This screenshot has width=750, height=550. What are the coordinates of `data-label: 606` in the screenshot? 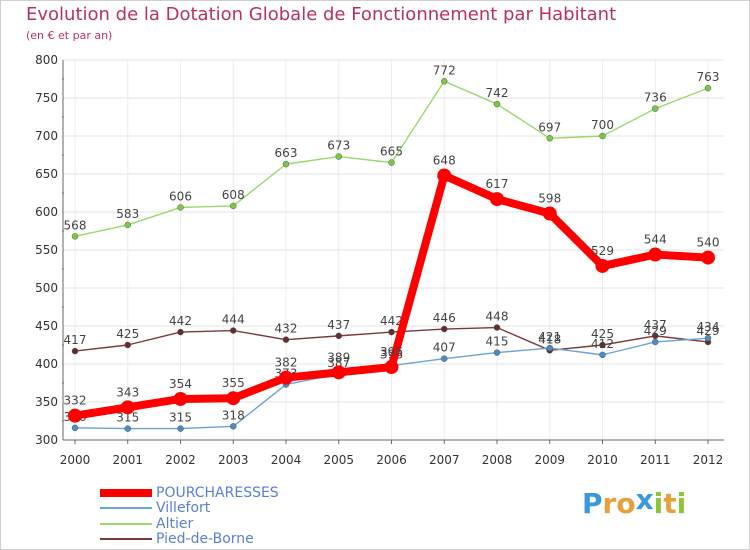 It's located at (180, 196).